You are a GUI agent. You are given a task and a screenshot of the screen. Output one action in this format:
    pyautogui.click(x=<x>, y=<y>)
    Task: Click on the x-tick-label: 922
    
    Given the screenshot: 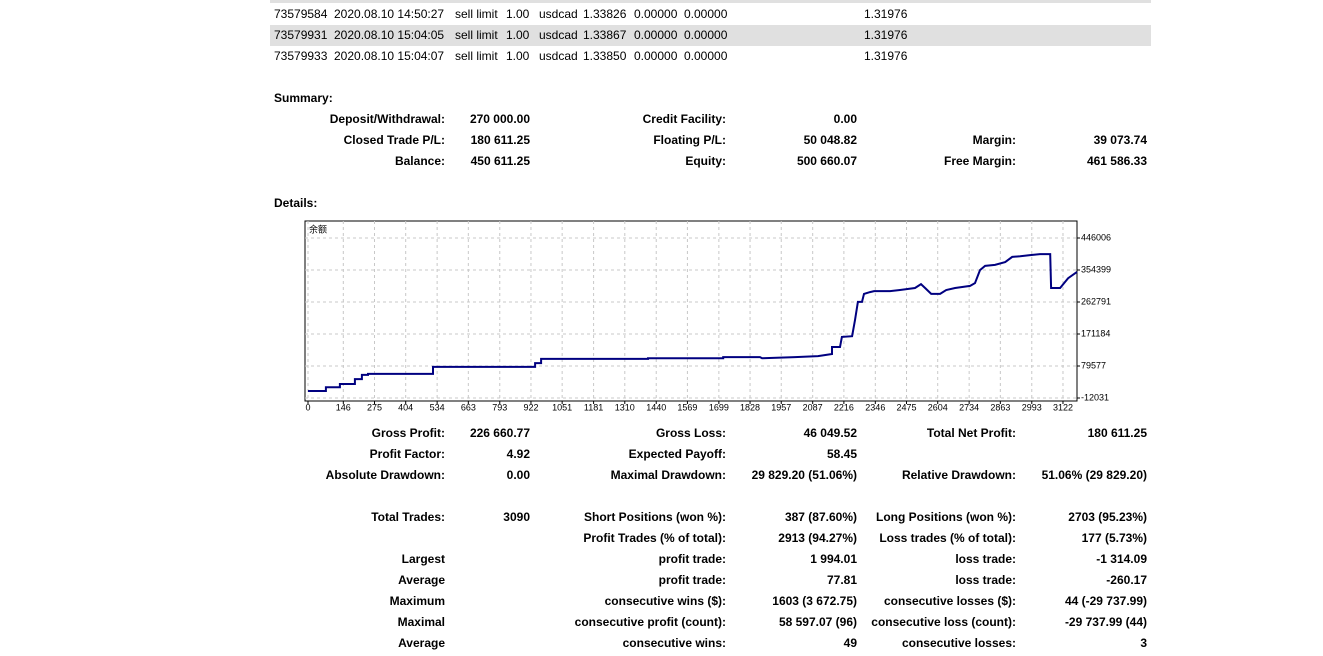 What is the action you would take?
    pyautogui.click(x=530, y=407)
    